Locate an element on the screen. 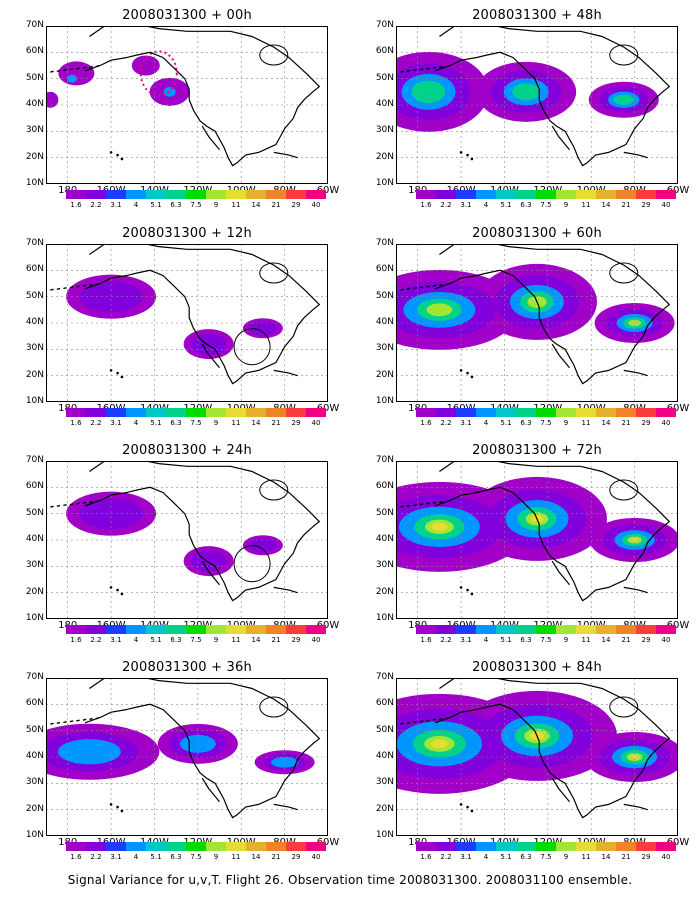  colorbar-label: 9 is located at coordinates (566, 640).